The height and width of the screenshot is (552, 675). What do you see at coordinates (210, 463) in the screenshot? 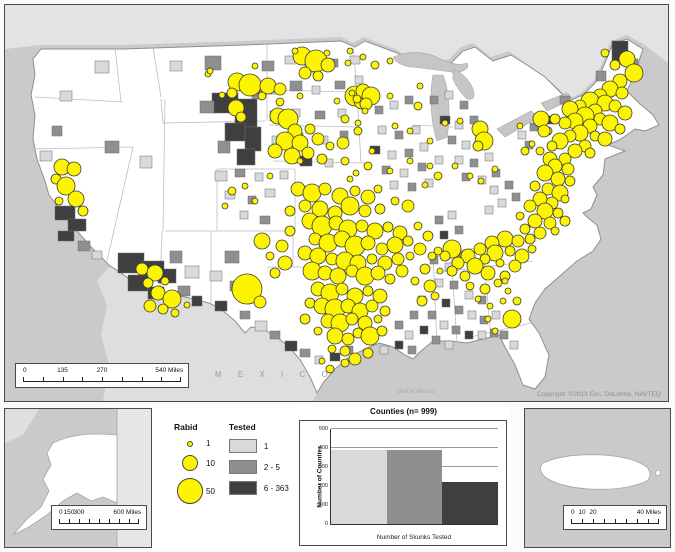
I see `rabid-size-label: 10` at bounding box center [210, 463].